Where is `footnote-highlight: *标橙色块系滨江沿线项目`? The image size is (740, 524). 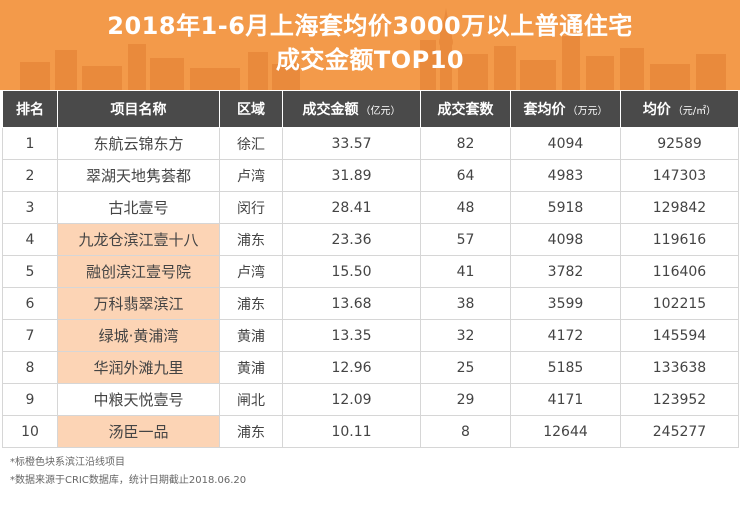 footnote-highlight: *标橙色块系滨江沿线项目 is located at coordinates (67, 462).